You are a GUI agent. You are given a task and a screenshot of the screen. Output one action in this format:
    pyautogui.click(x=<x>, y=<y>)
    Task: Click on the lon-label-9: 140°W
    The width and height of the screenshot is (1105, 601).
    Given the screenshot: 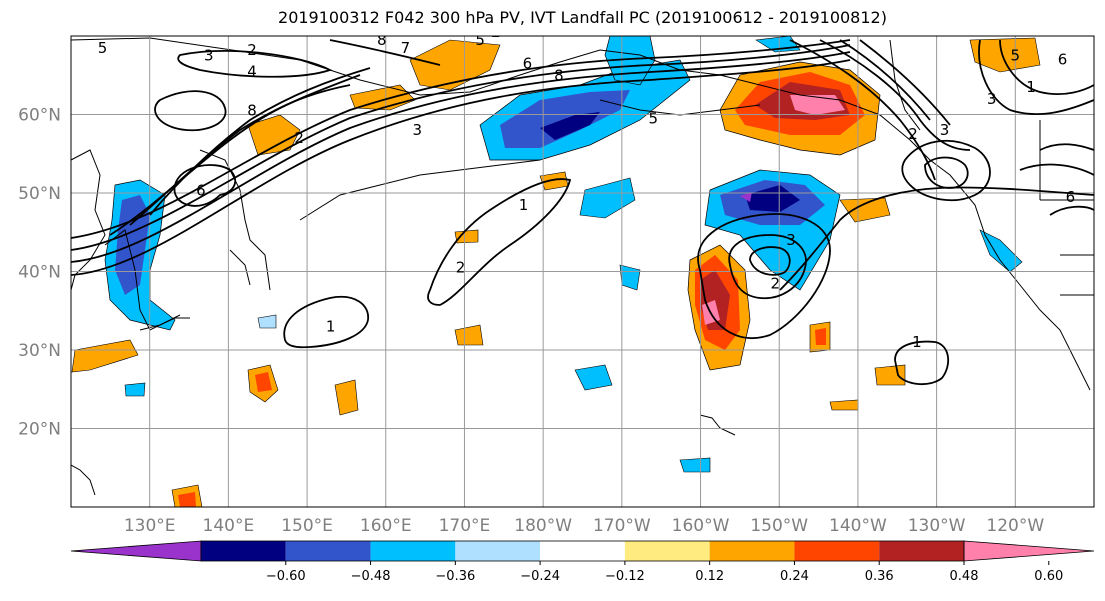 What is the action you would take?
    pyautogui.click(x=858, y=526)
    